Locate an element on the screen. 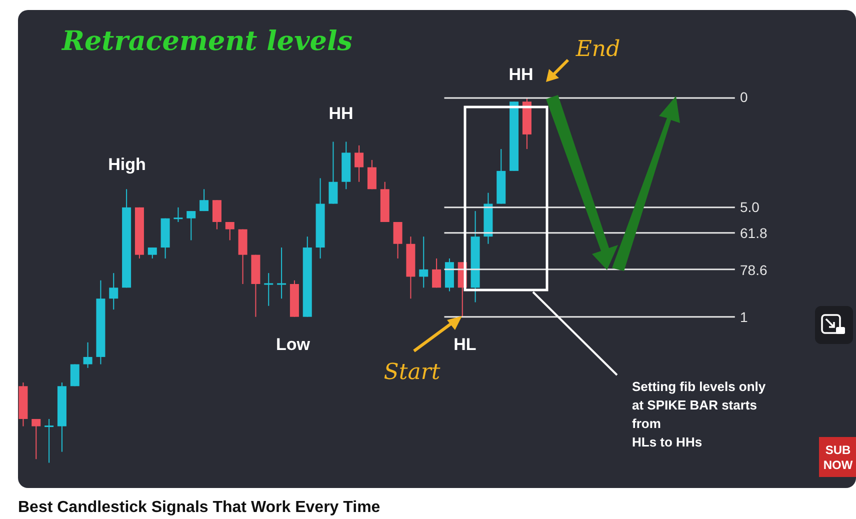 This screenshot has height=519, width=856. text: SUB NOW is located at coordinates (838, 457).